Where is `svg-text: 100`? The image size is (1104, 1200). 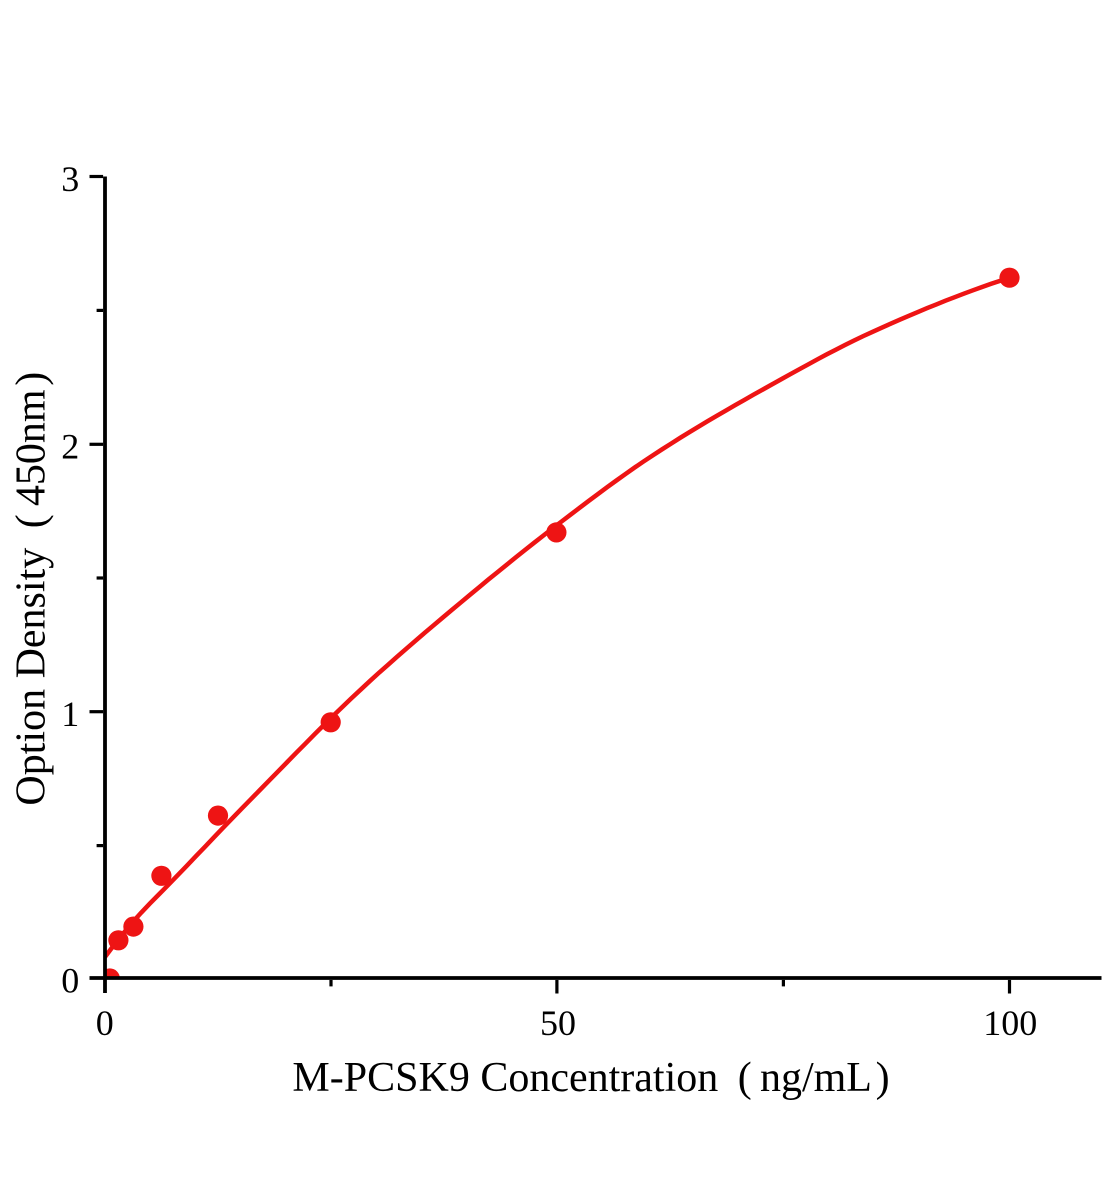 svg-text: 100 is located at coordinates (1010, 1023).